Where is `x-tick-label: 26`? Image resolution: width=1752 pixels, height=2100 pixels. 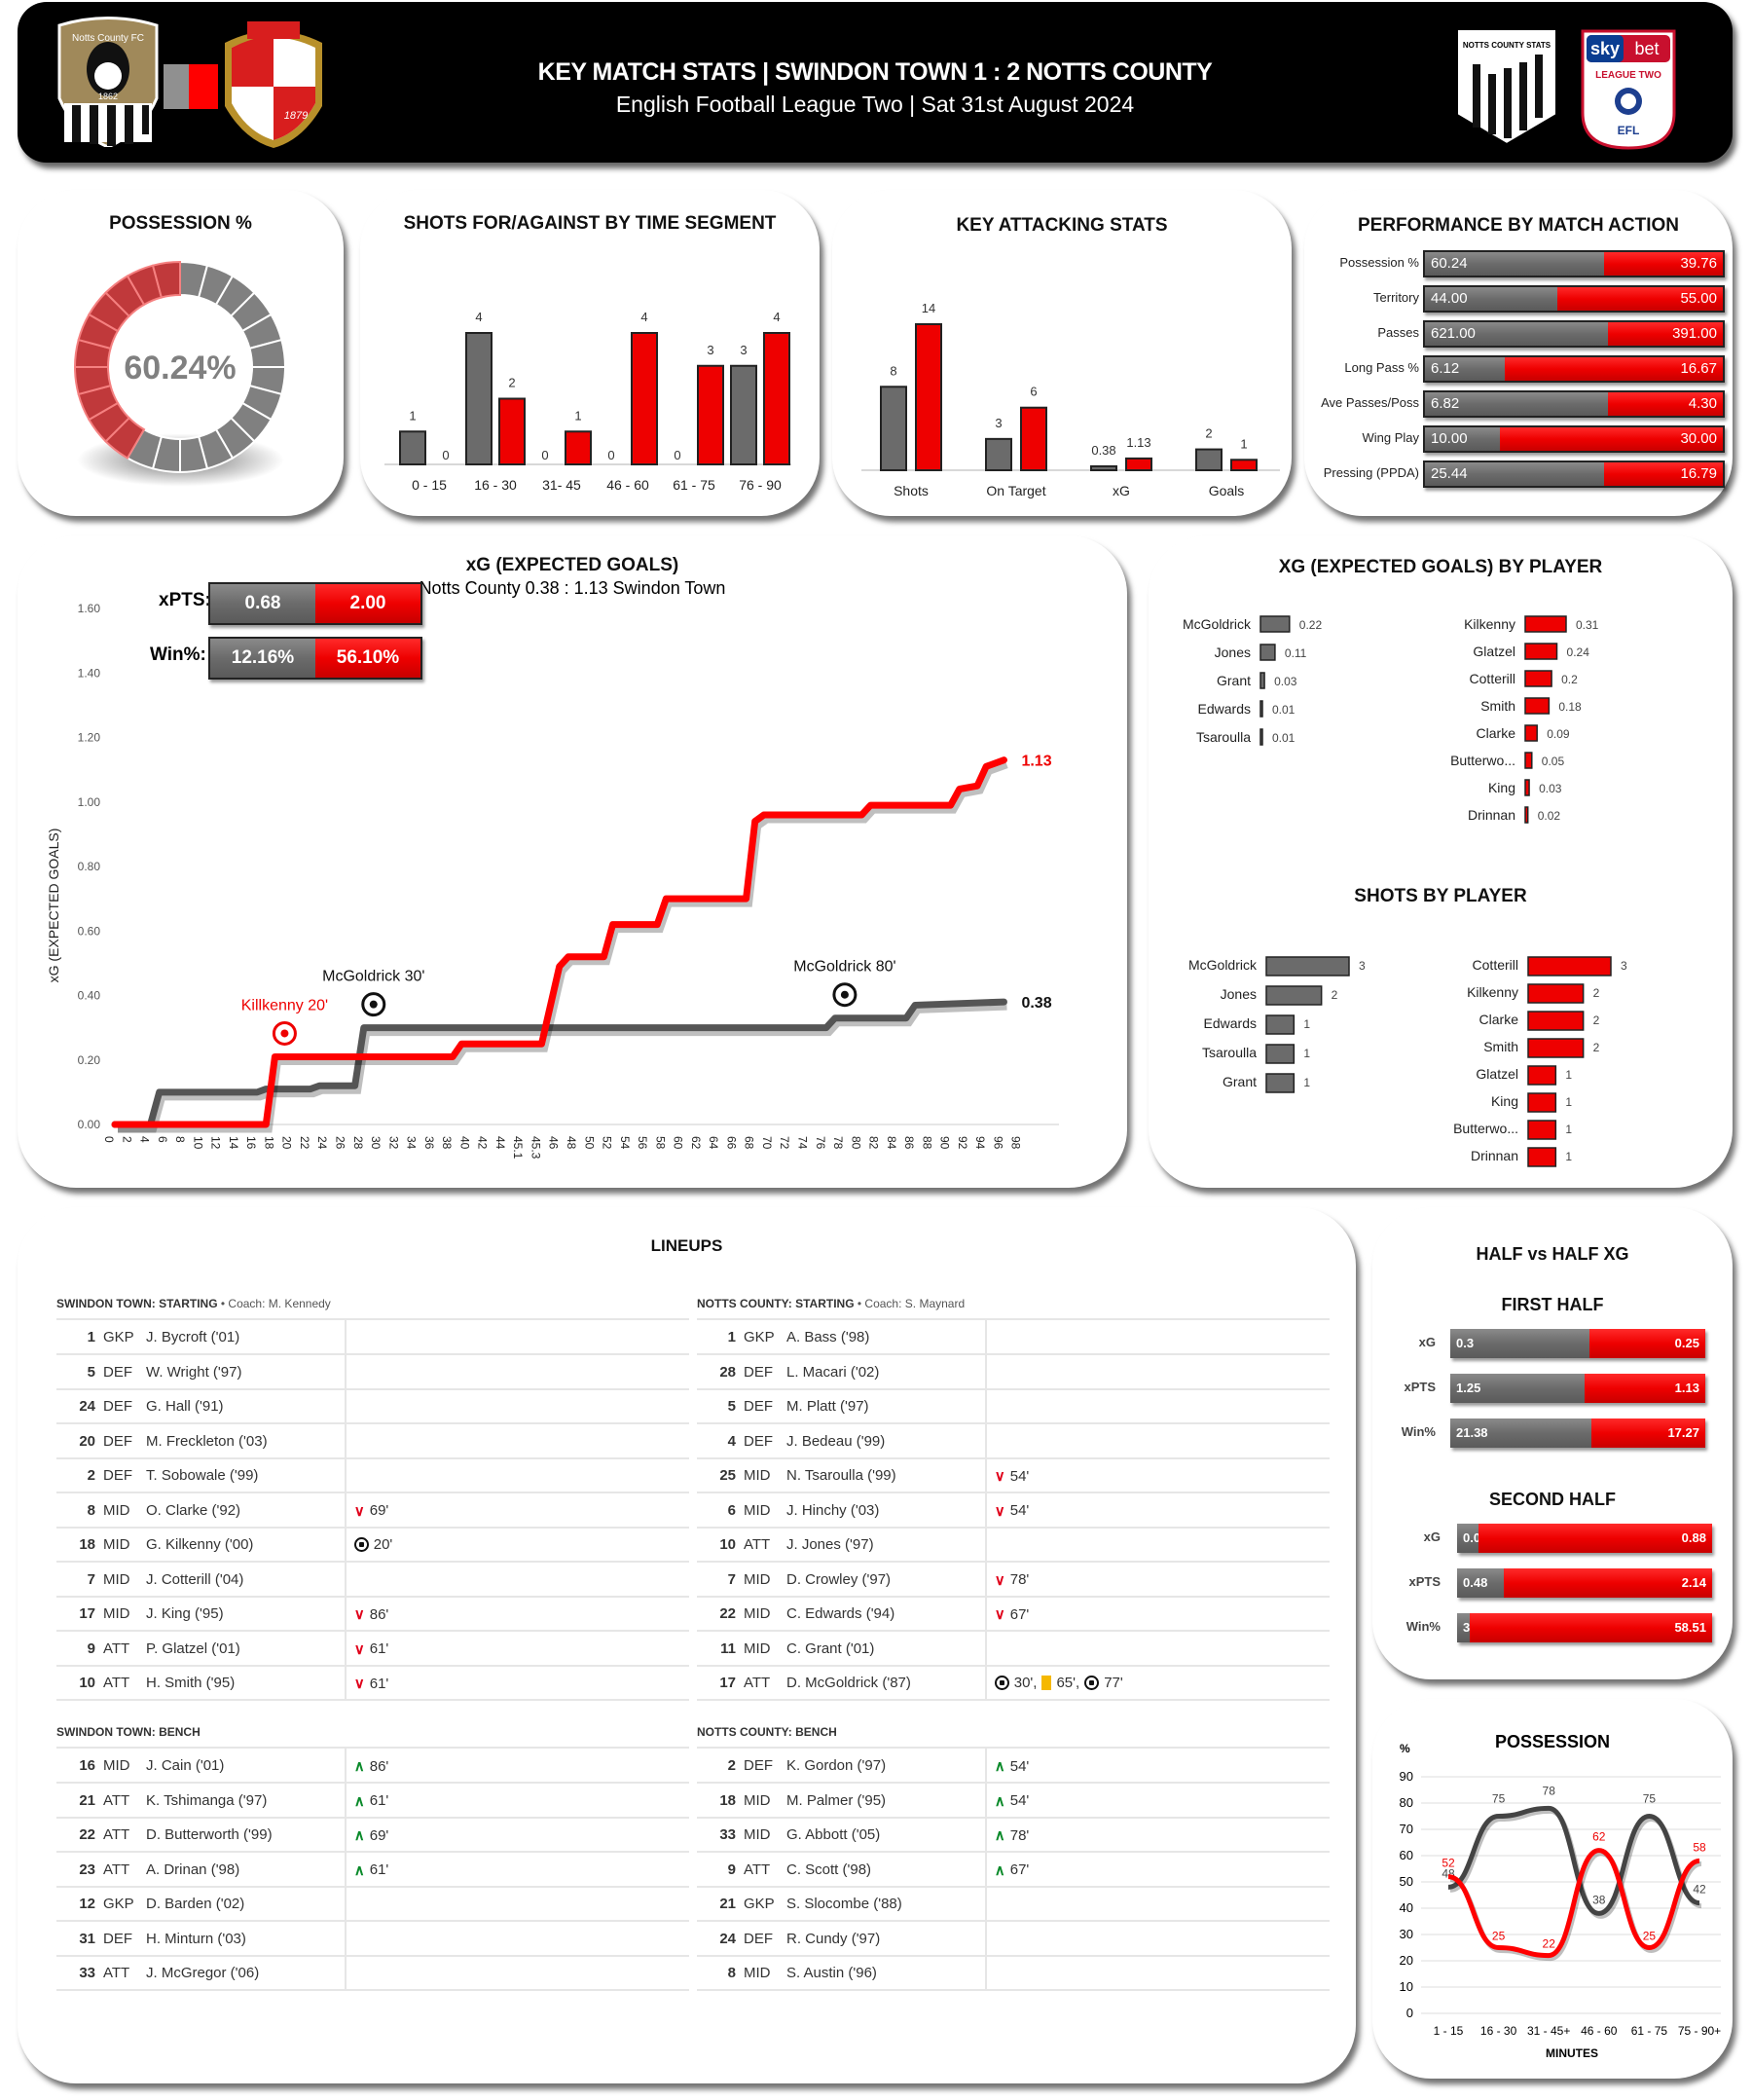 x-tick-label: 26 is located at coordinates (341, 1143).